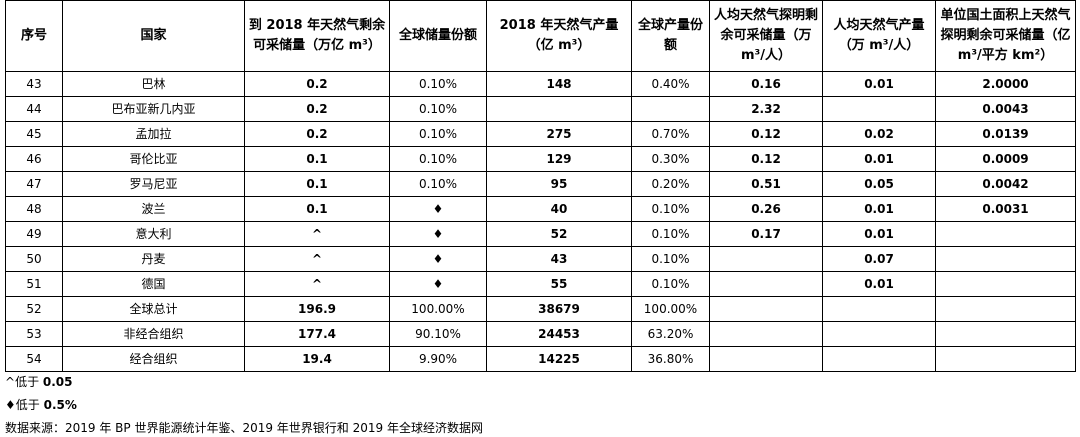  What do you see at coordinates (438, 359) in the screenshot?
I see `cell-reserve-share: 9.90%` at bounding box center [438, 359].